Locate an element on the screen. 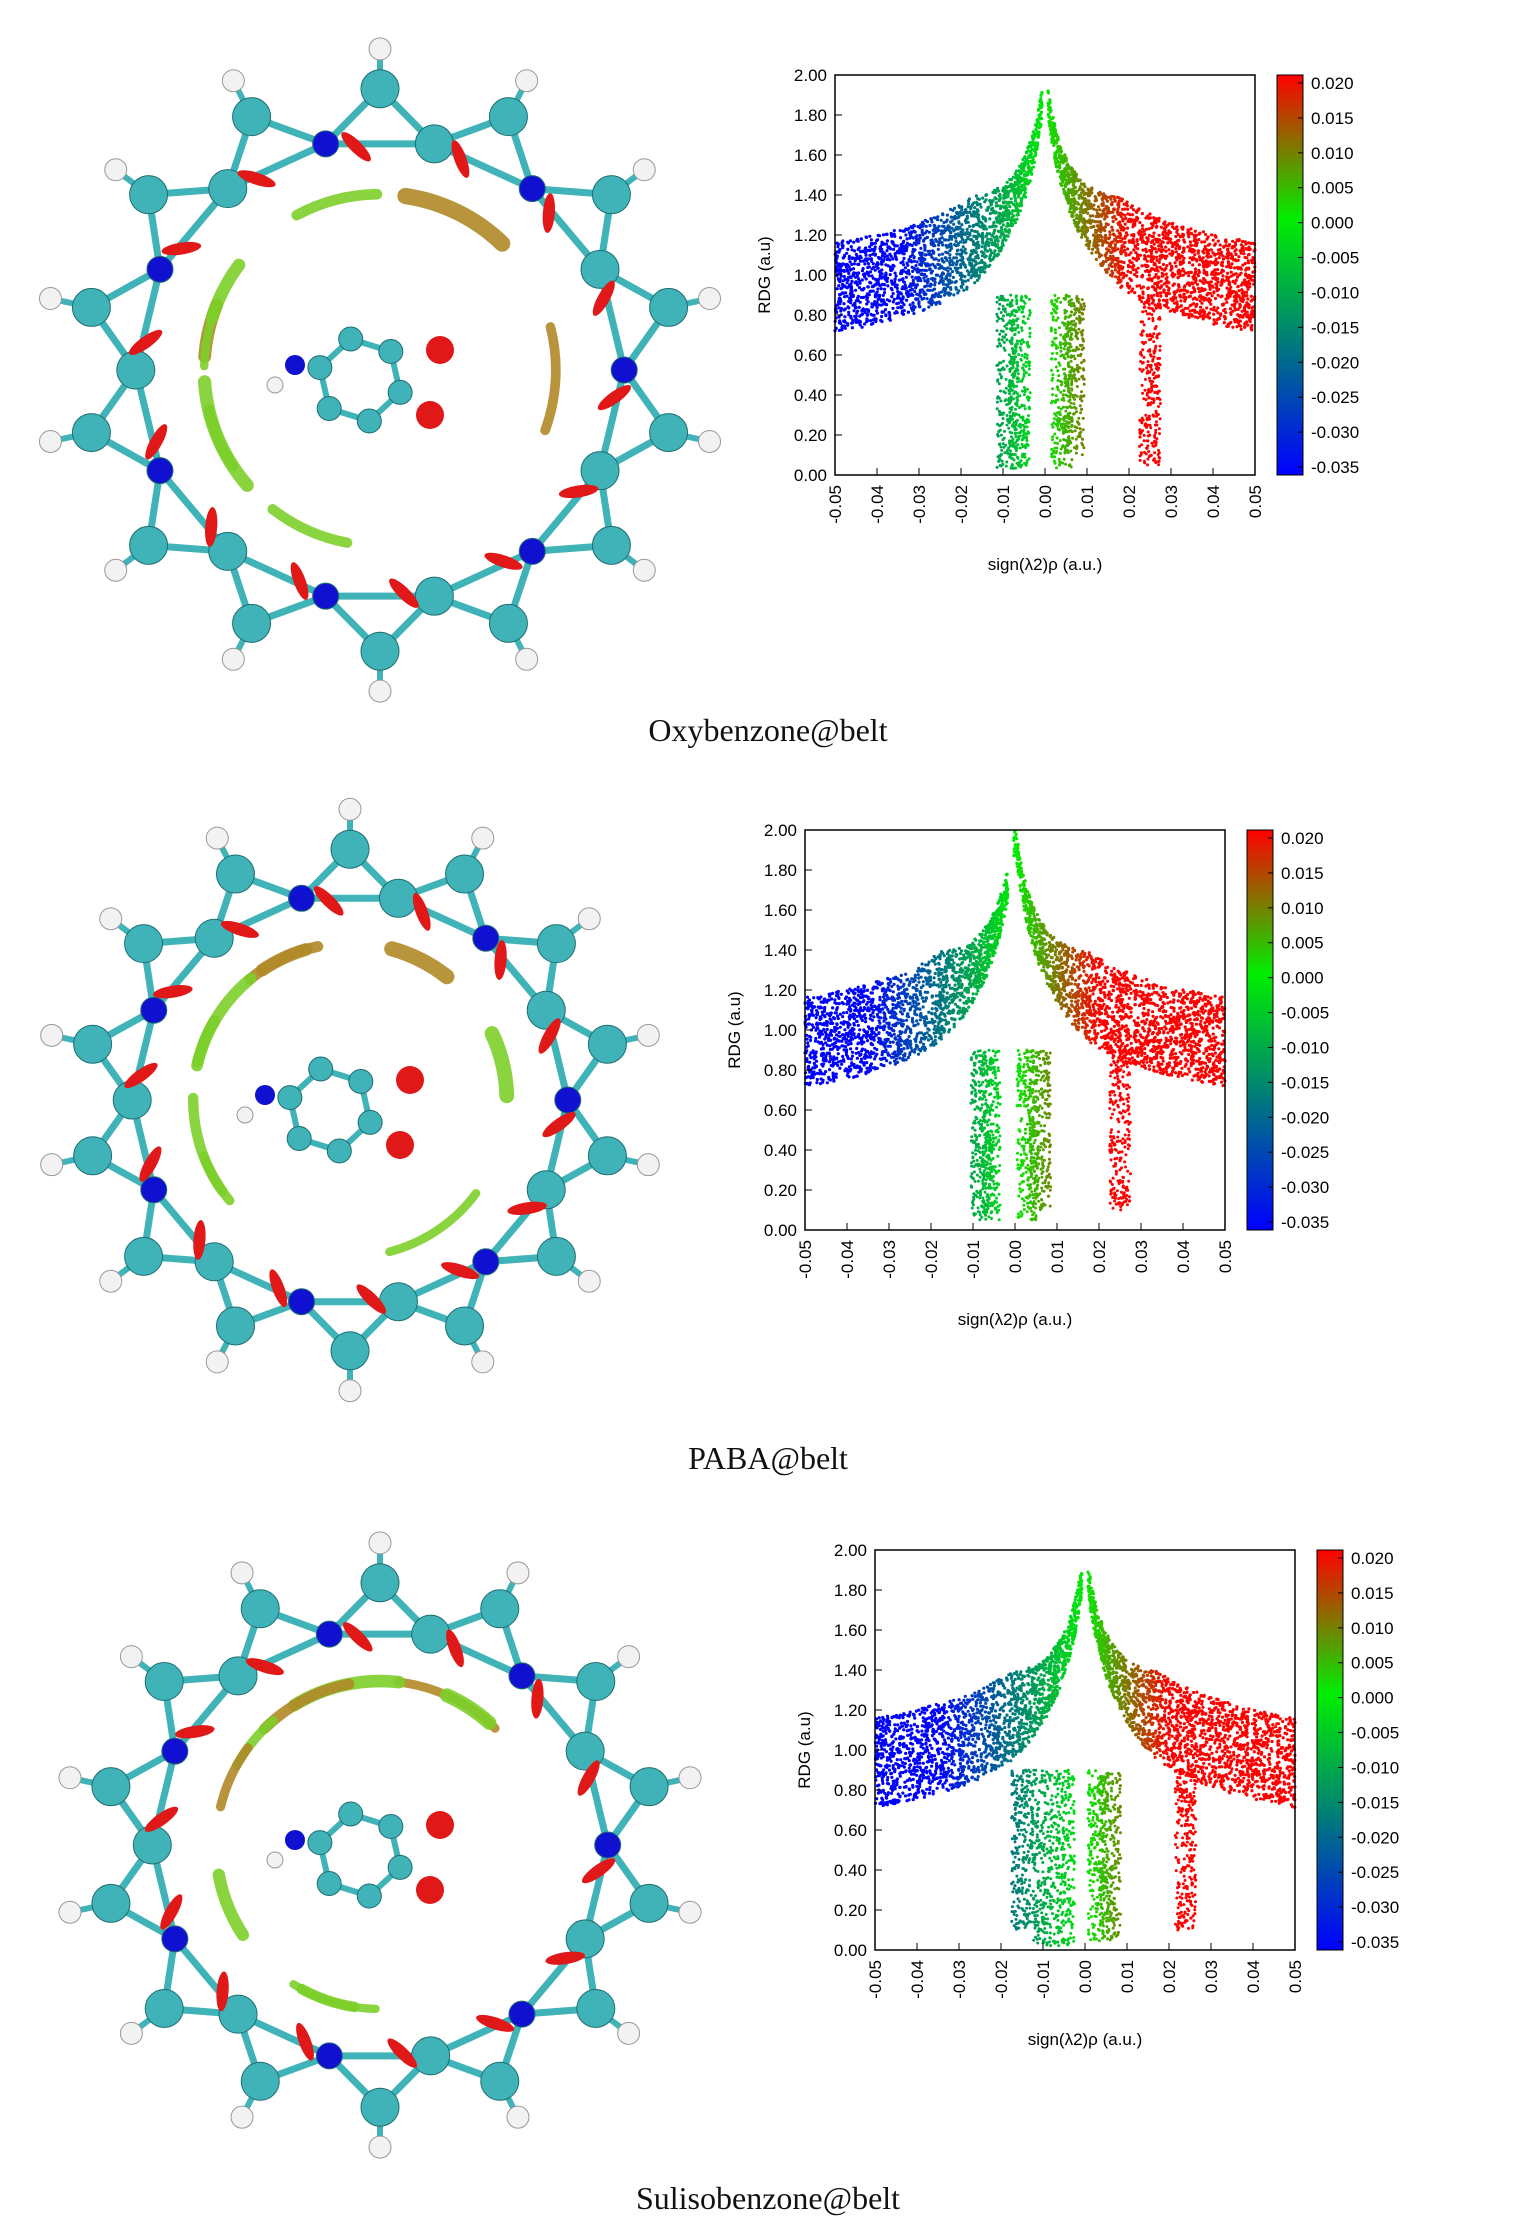 Image resolution: width=1536 pixels, height=2229 pixels. carbon-atom is located at coordinates (400, 392).